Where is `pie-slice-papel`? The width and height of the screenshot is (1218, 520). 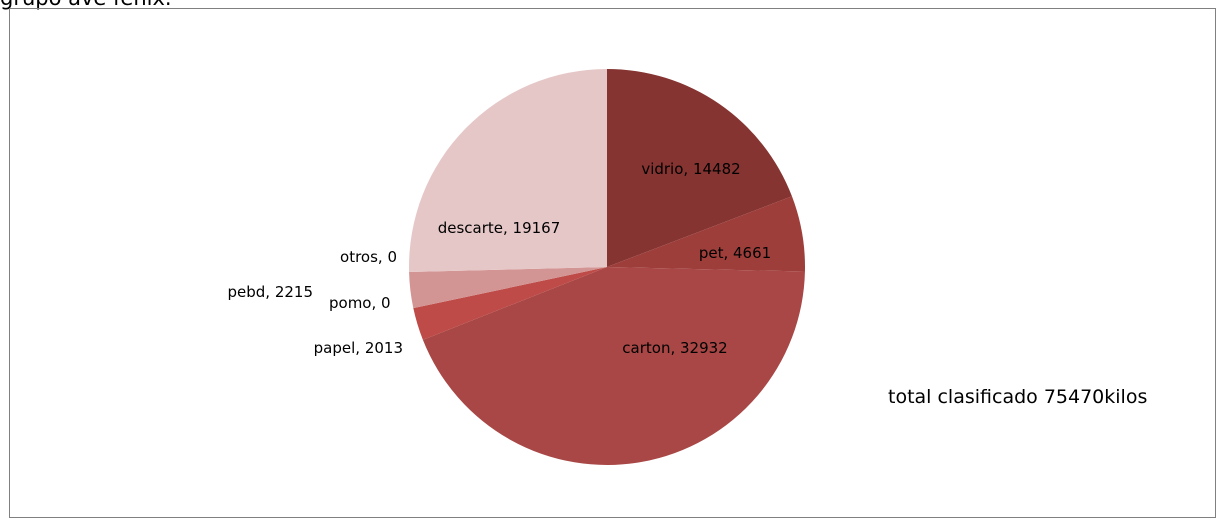
pie-slice-papel is located at coordinates (510, 303).